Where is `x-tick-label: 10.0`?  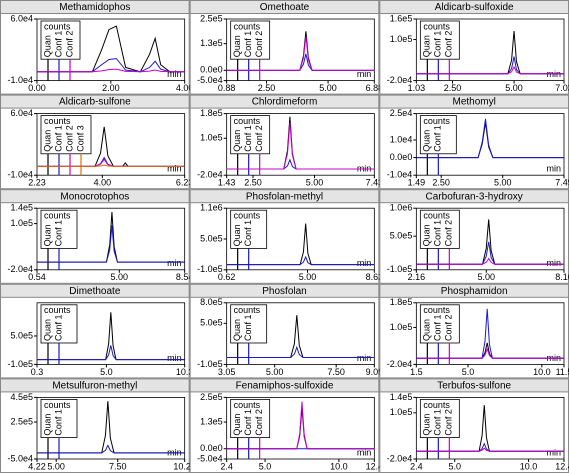
x-tick-label: 10.0 is located at coordinates (542, 372).